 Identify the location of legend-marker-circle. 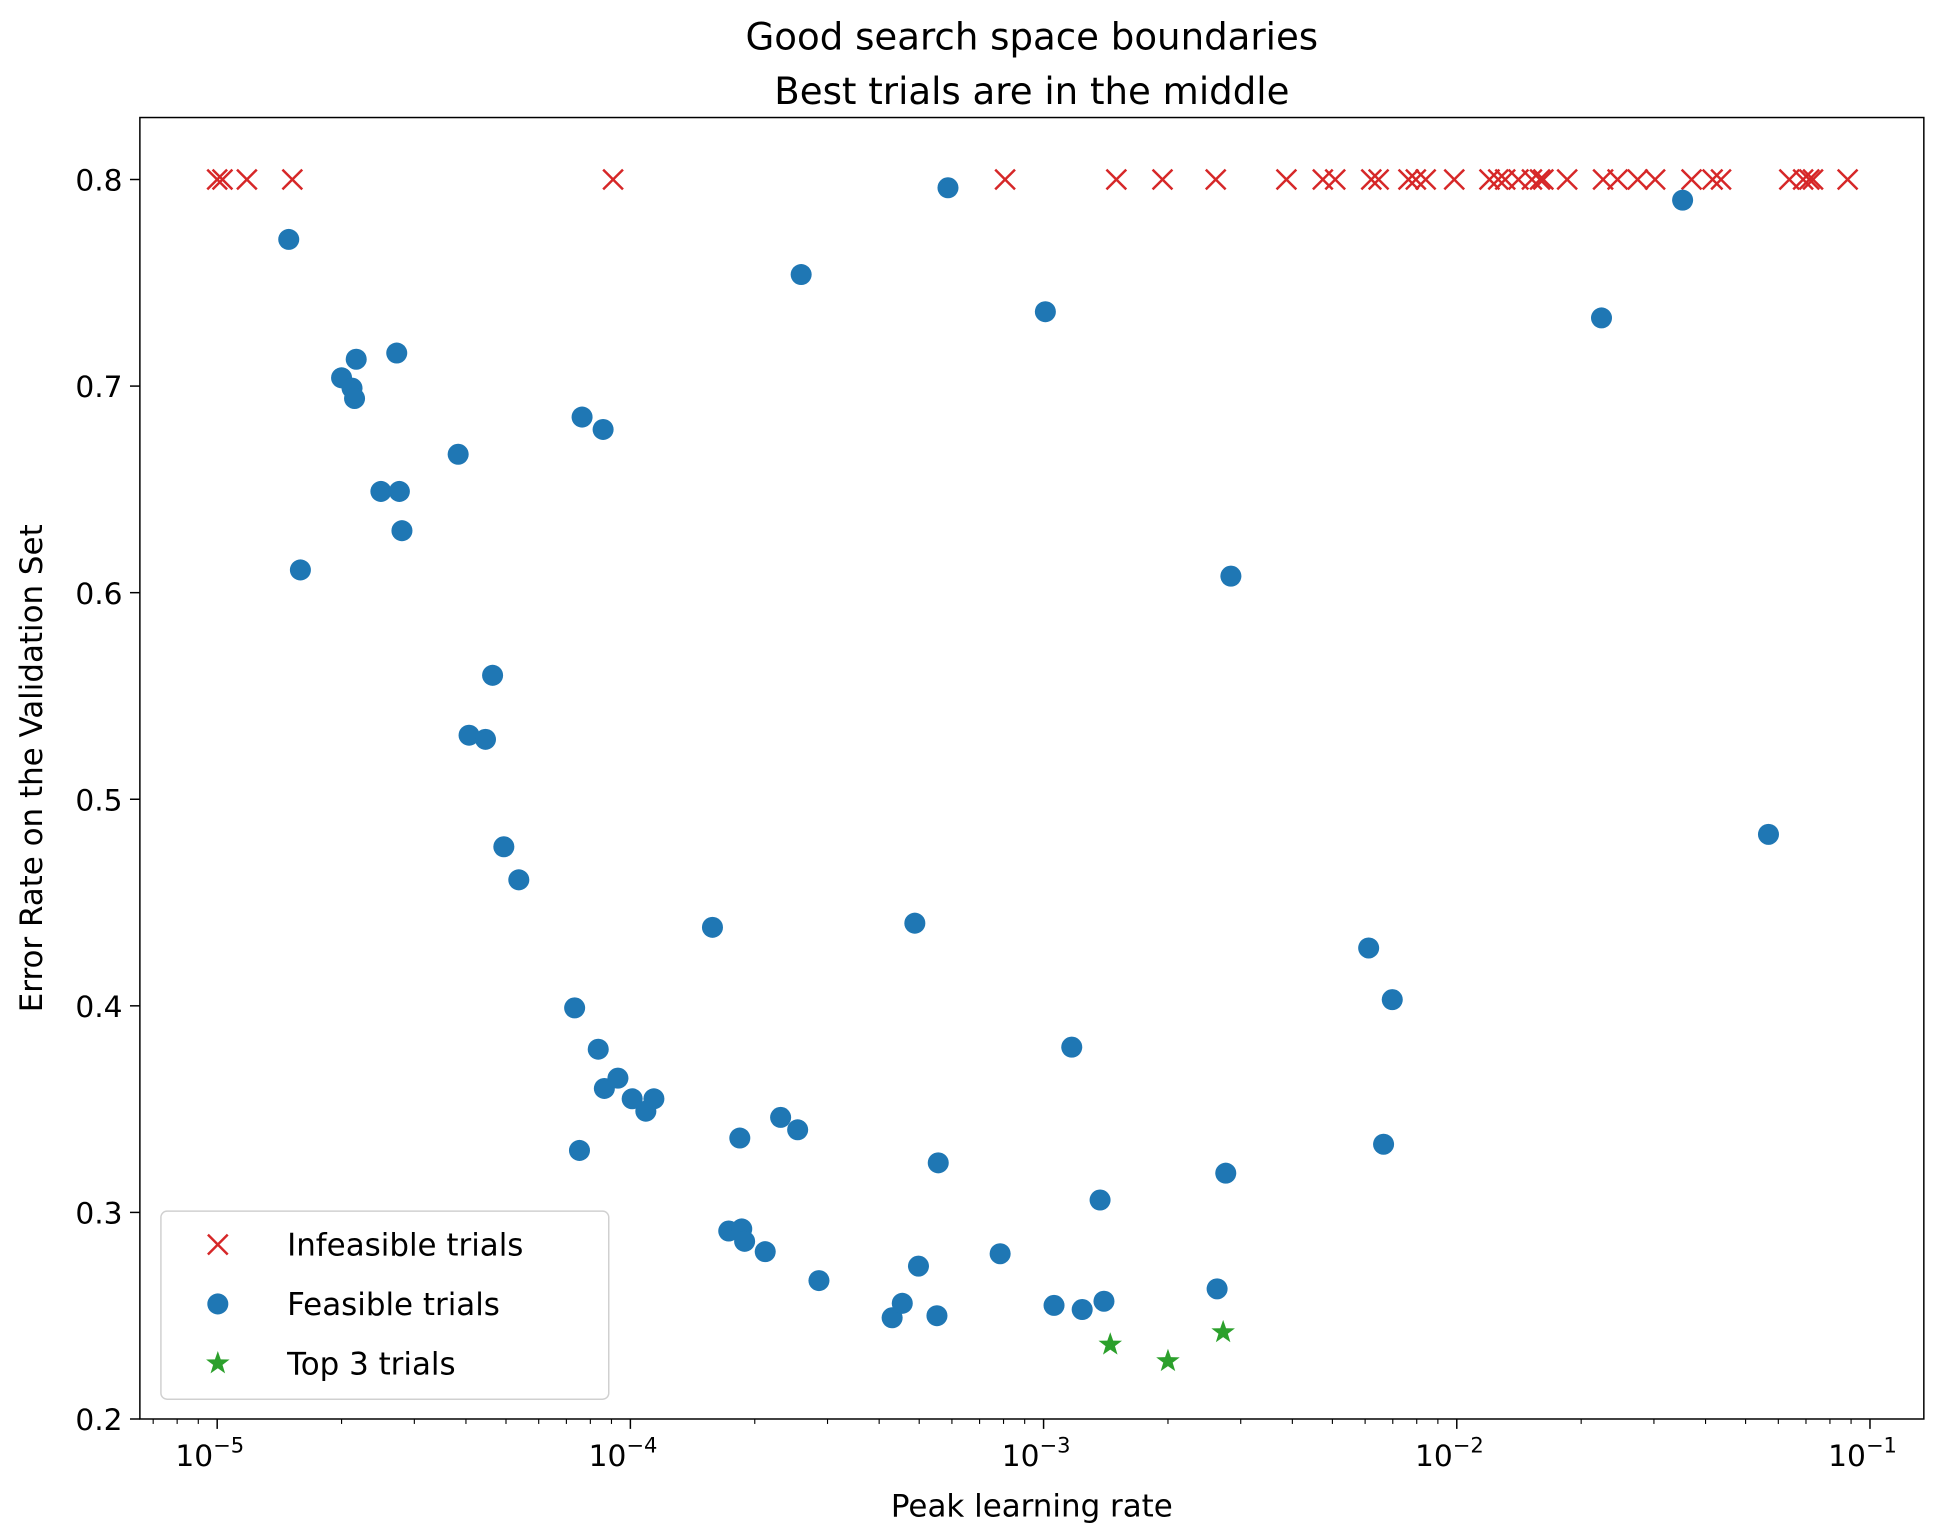
(218, 1304).